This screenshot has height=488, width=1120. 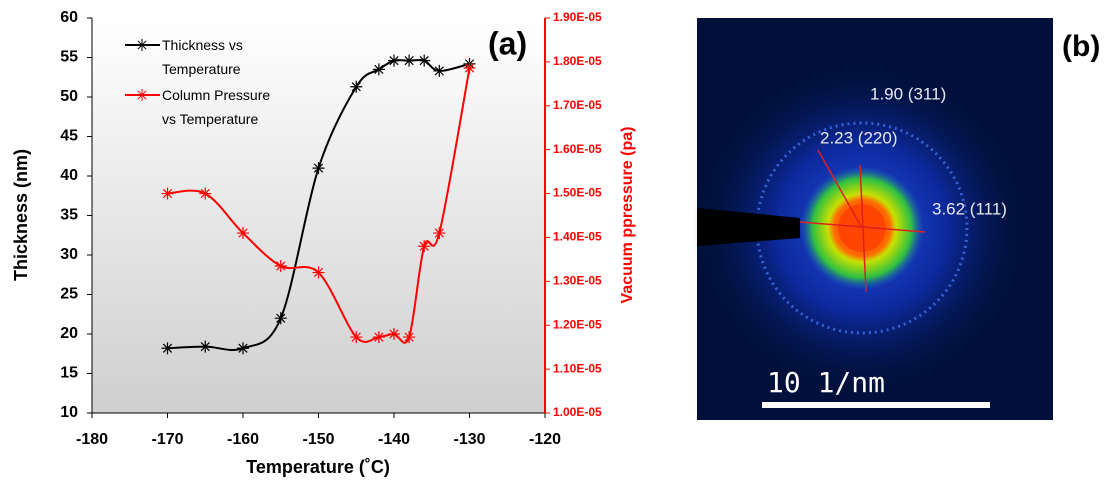 I want to click on y2-tick-label: 1.00E-05, so click(x=577, y=412).